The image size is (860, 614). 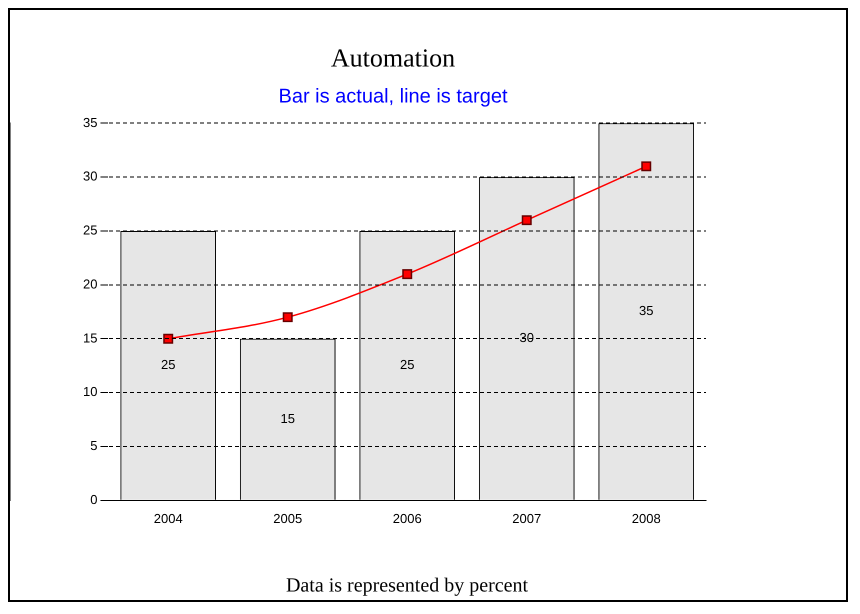 I want to click on y-tick-label: 20, so click(x=90, y=284).